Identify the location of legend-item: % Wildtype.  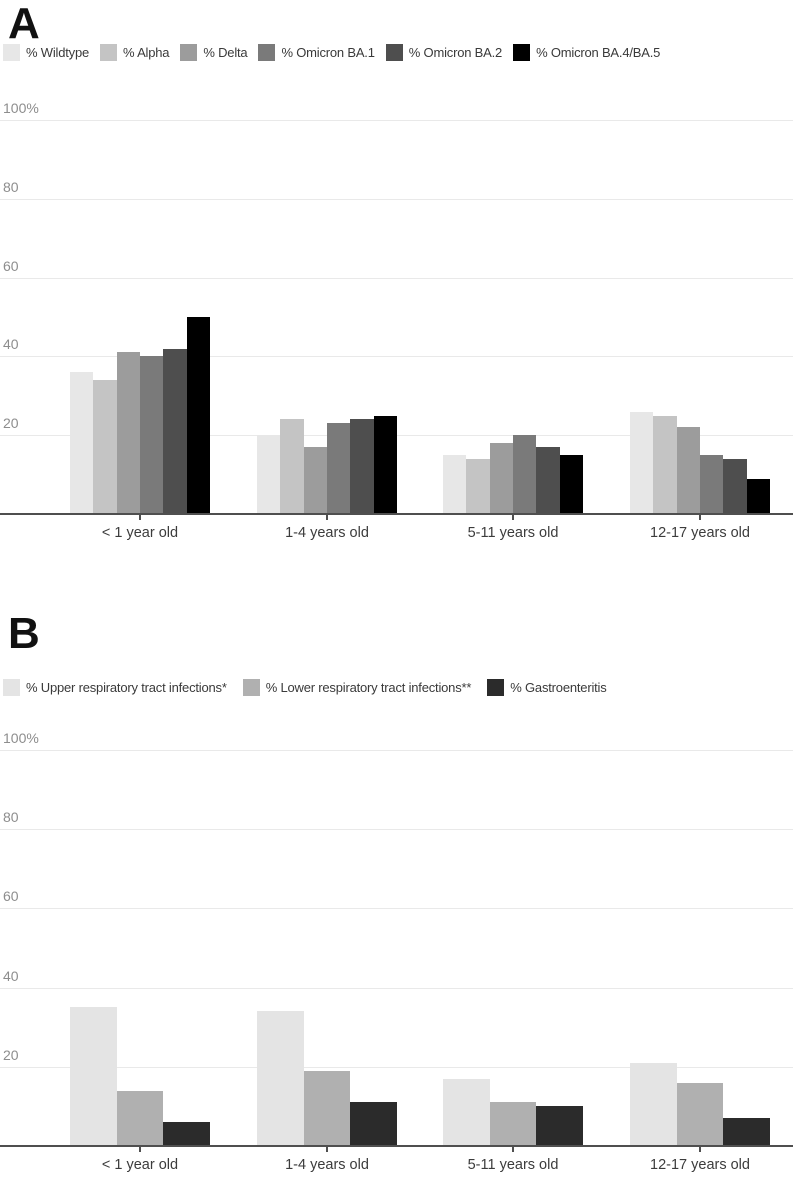
(46, 52).